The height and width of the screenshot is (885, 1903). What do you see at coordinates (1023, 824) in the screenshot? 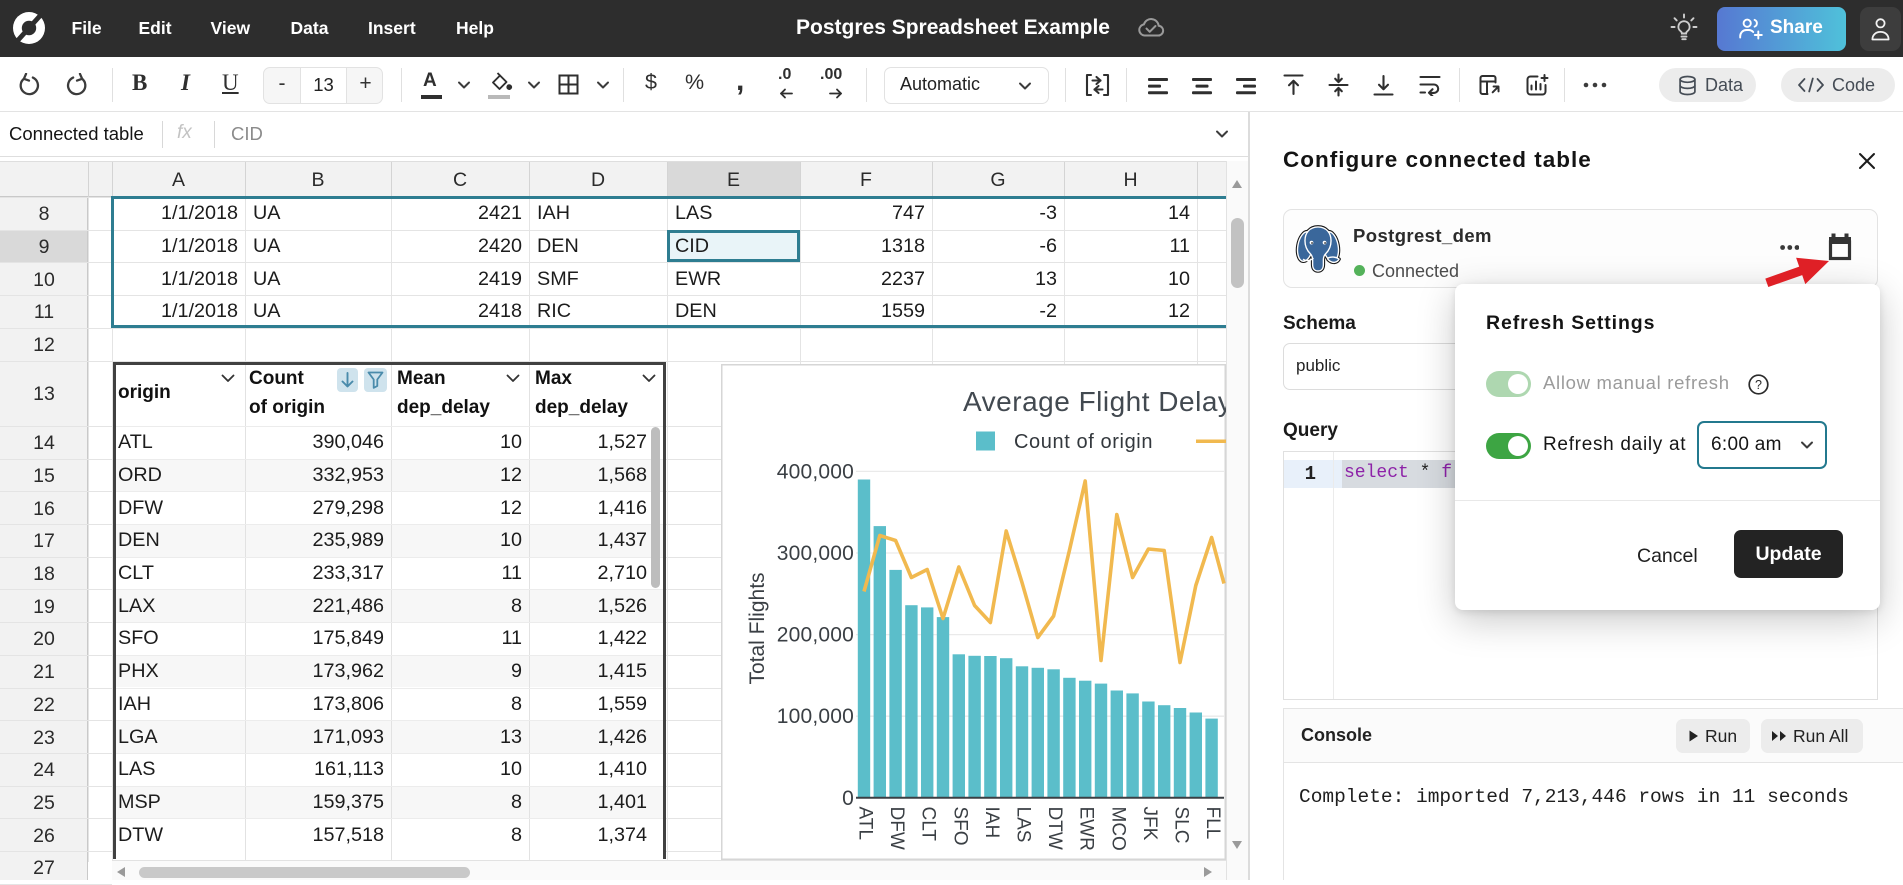
I see `svg-text: LAS` at bounding box center [1023, 824].